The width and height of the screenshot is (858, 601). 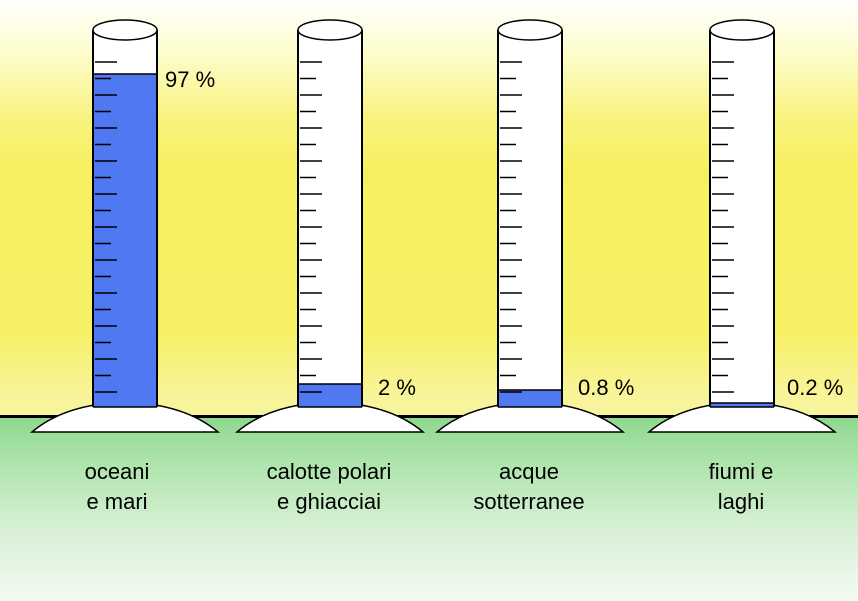 I want to click on value-label-oceani: 97 %, so click(x=190, y=79).